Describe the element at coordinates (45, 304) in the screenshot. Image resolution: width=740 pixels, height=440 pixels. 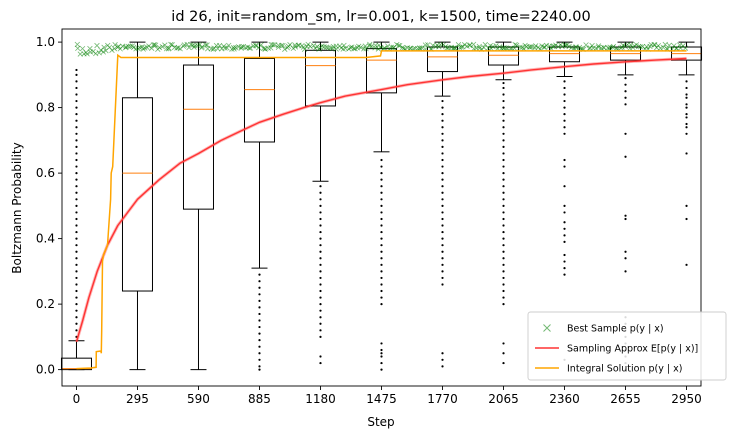
I see `y-tick-label: 0.2` at that location.